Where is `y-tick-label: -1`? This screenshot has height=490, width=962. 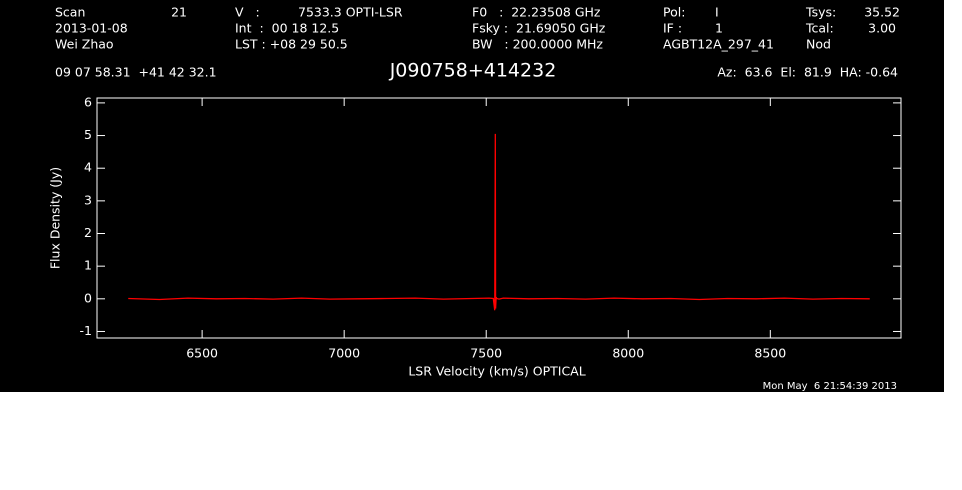
y-tick-label: -1 is located at coordinates (86, 330).